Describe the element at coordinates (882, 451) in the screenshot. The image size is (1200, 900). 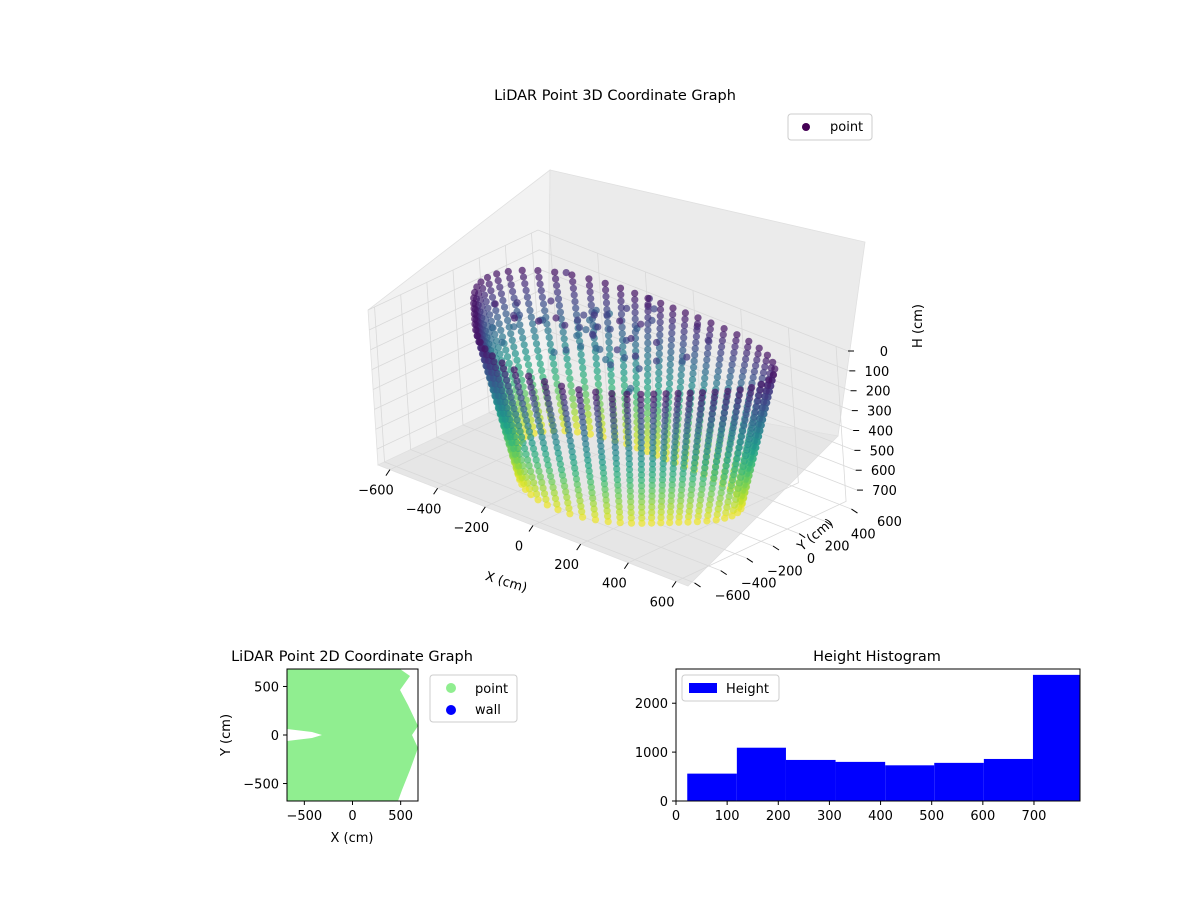
I see `z-tick-3d-label: 500` at that location.